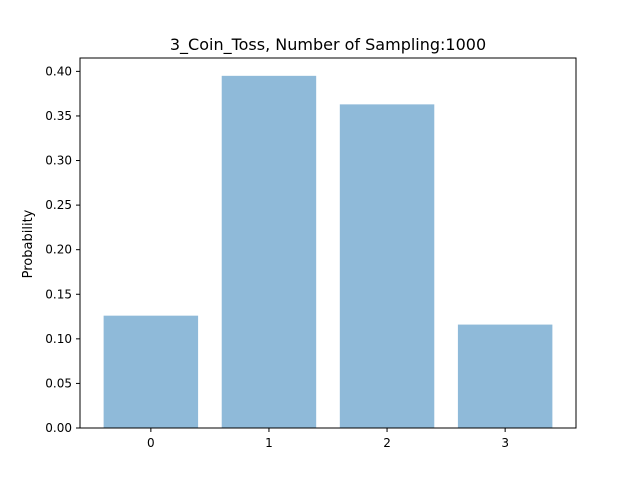 Image resolution: width=640 pixels, height=480 pixels. I want to click on y-axis-ticks: 0.00 0.05 0.10 0.15 0.20 0.25 0.30 0.35 0.40, so click(62, 249).